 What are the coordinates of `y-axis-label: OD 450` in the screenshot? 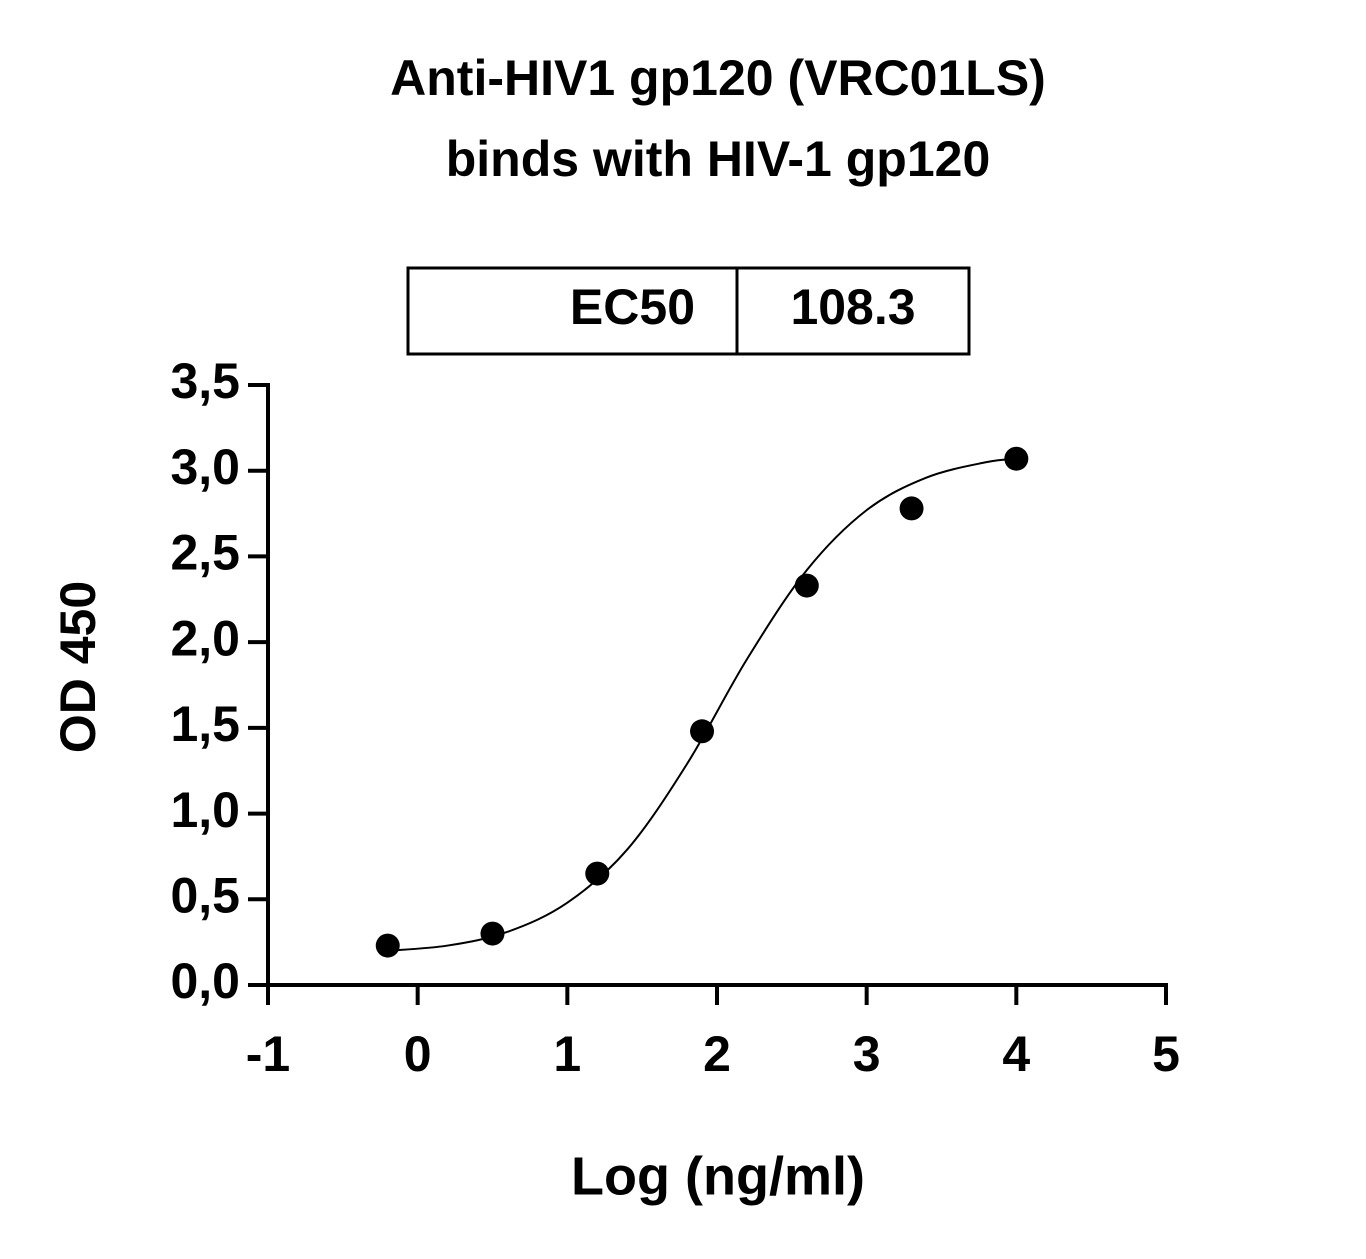 It's located at (78, 667).